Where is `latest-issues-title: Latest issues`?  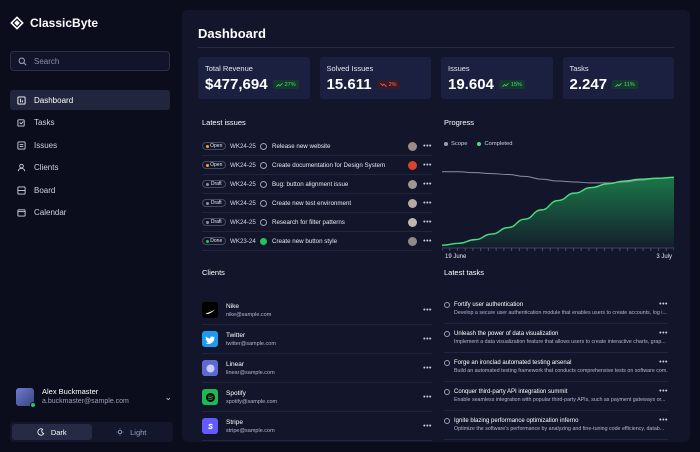 latest-issues-title: Latest issues is located at coordinates (224, 122).